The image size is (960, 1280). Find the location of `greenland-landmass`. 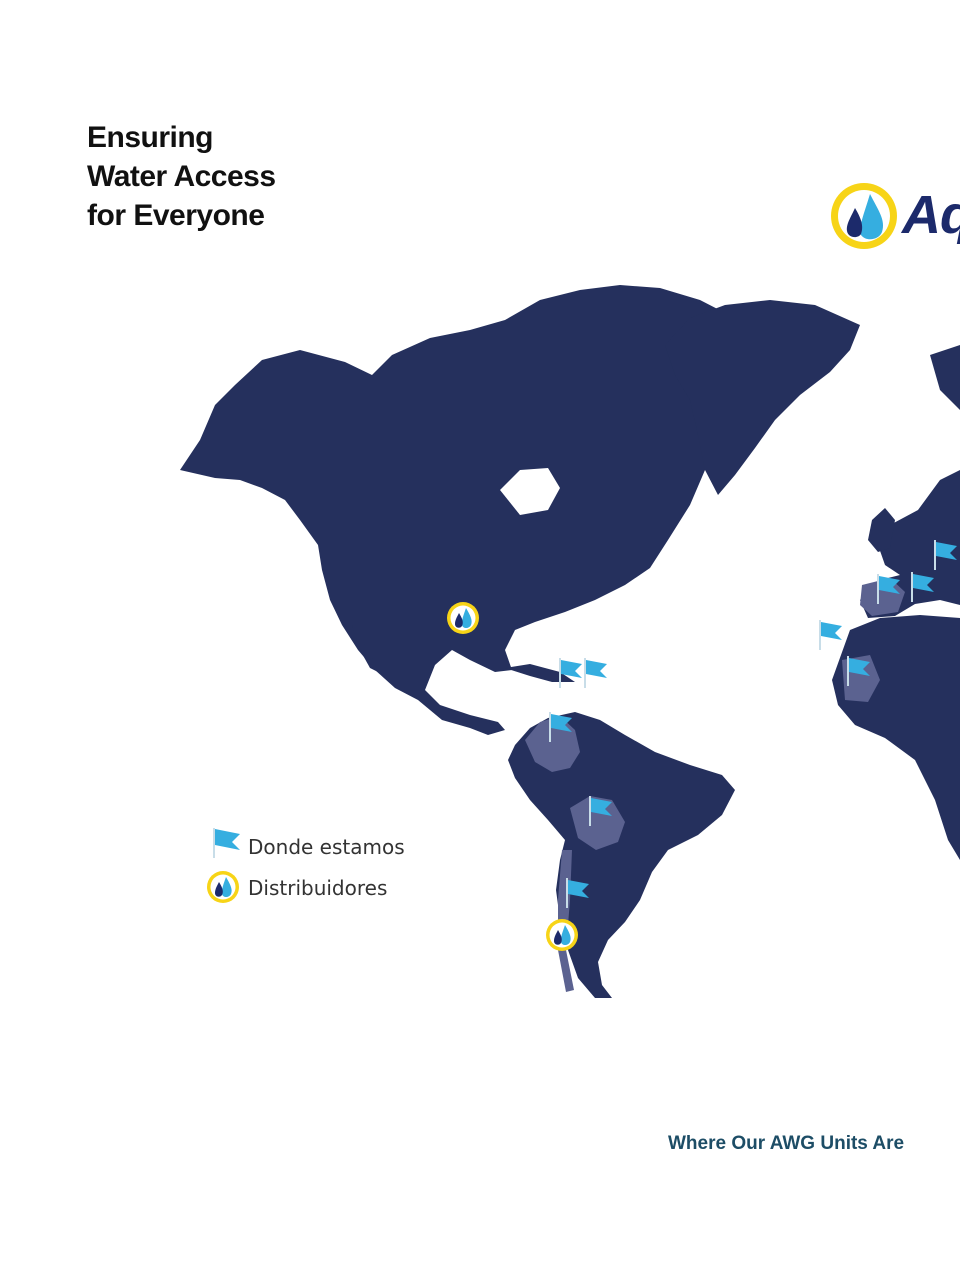

greenland-landmass is located at coordinates (762, 397).